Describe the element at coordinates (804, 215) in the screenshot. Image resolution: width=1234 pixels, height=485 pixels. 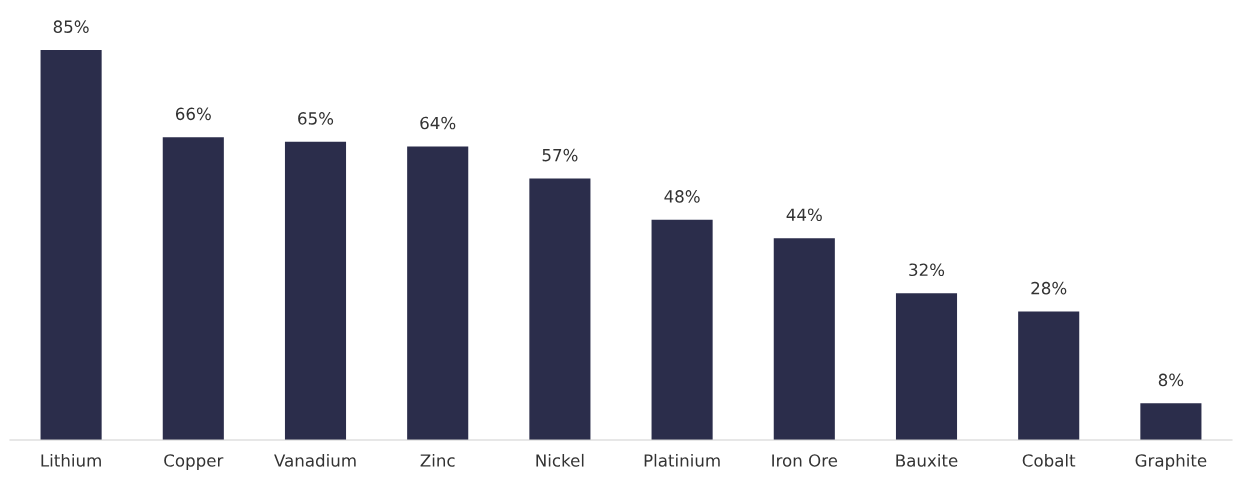
I see `data-label: 44%` at that location.